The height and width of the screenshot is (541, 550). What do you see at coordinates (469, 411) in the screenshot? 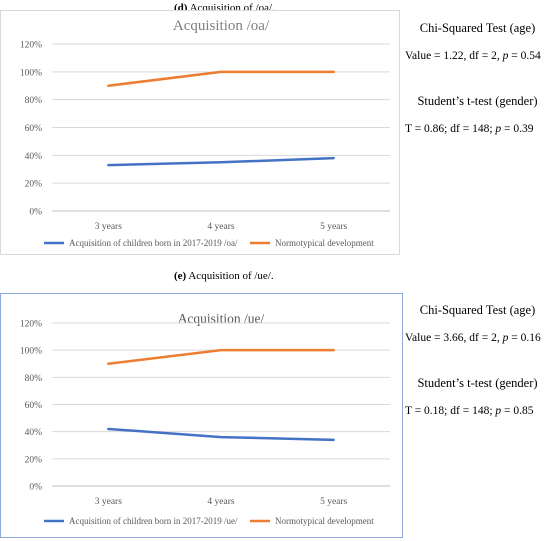
I see `t-value-e: T = 0.18; df = 148; p = 0.85` at bounding box center [469, 411].